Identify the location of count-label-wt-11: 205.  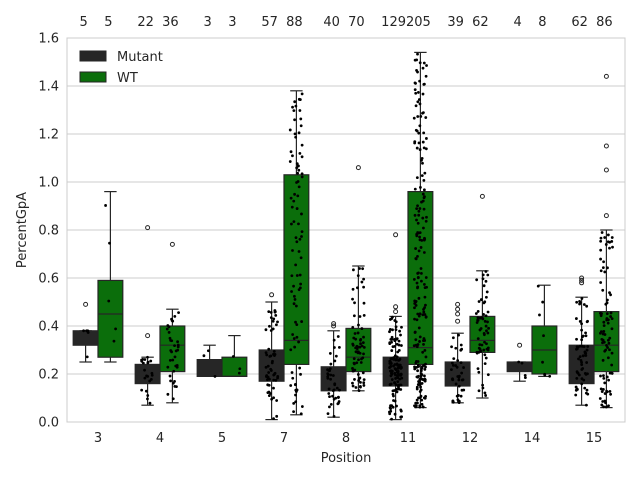
(418, 22).